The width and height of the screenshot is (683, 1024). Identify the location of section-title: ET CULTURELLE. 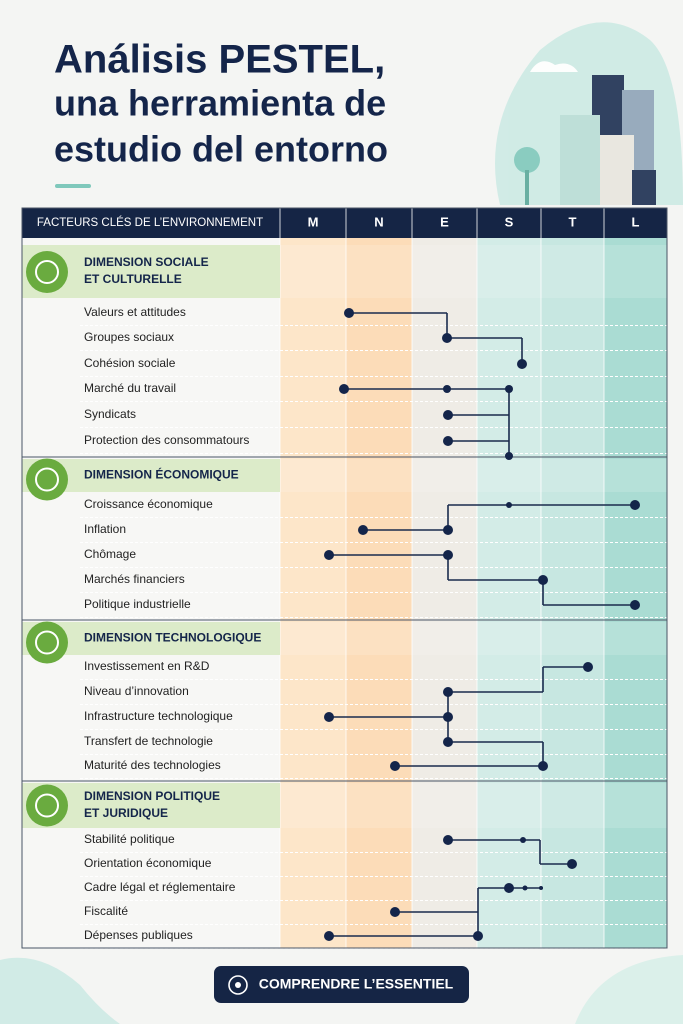
(133, 279).